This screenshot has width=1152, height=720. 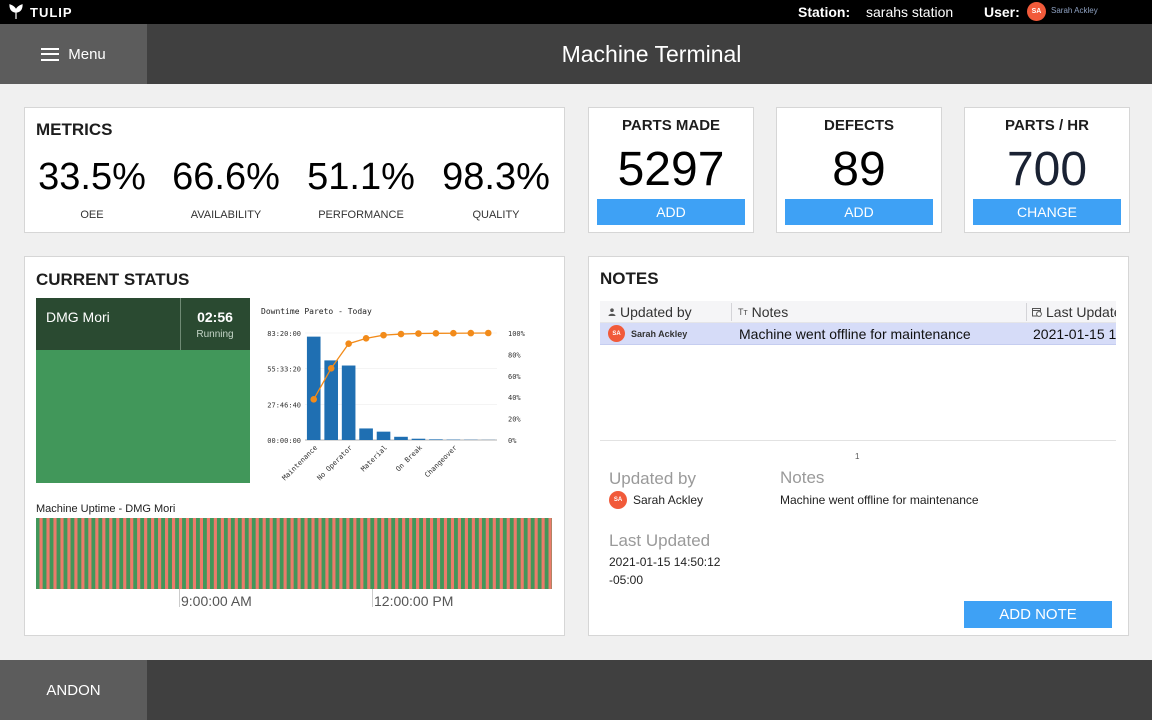 I want to click on change-rate-button: CHANGE, so click(x=1047, y=212).